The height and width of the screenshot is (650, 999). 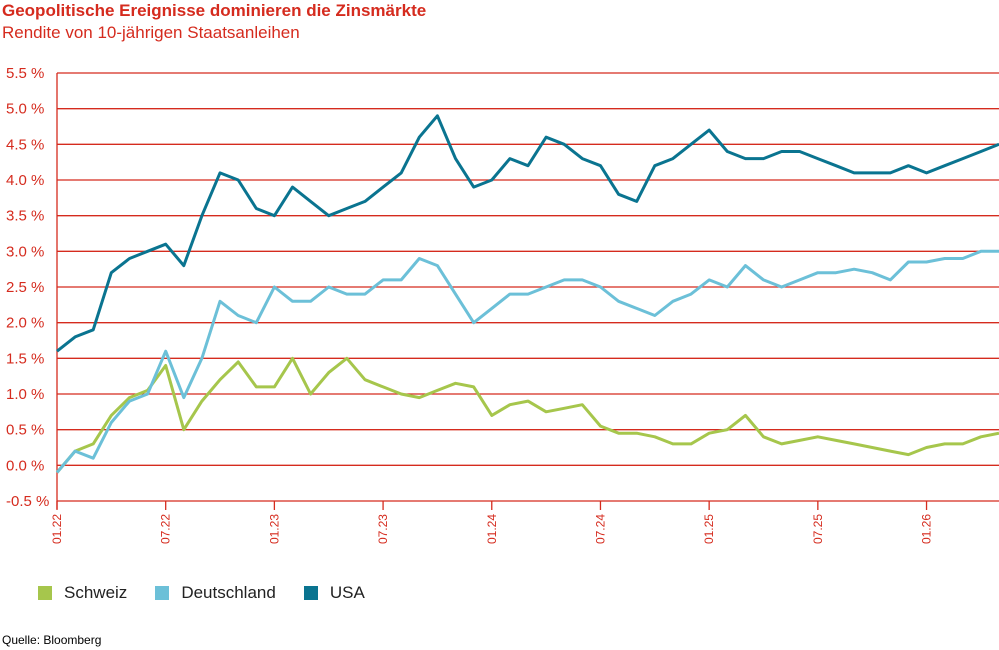 What do you see at coordinates (492, 529) in the screenshot?
I see `x-tick-label: 01.24` at bounding box center [492, 529].